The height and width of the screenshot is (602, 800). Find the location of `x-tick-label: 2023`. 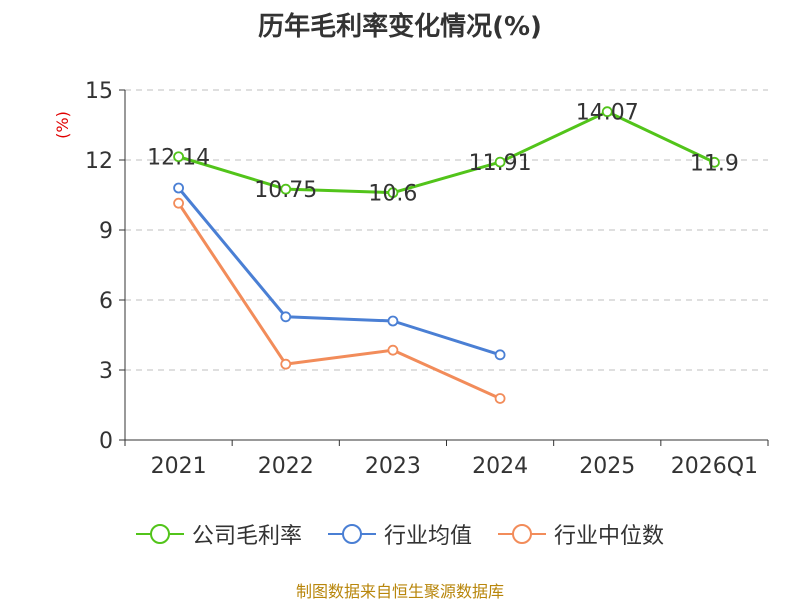

x-tick-label: 2023 is located at coordinates (393, 466).